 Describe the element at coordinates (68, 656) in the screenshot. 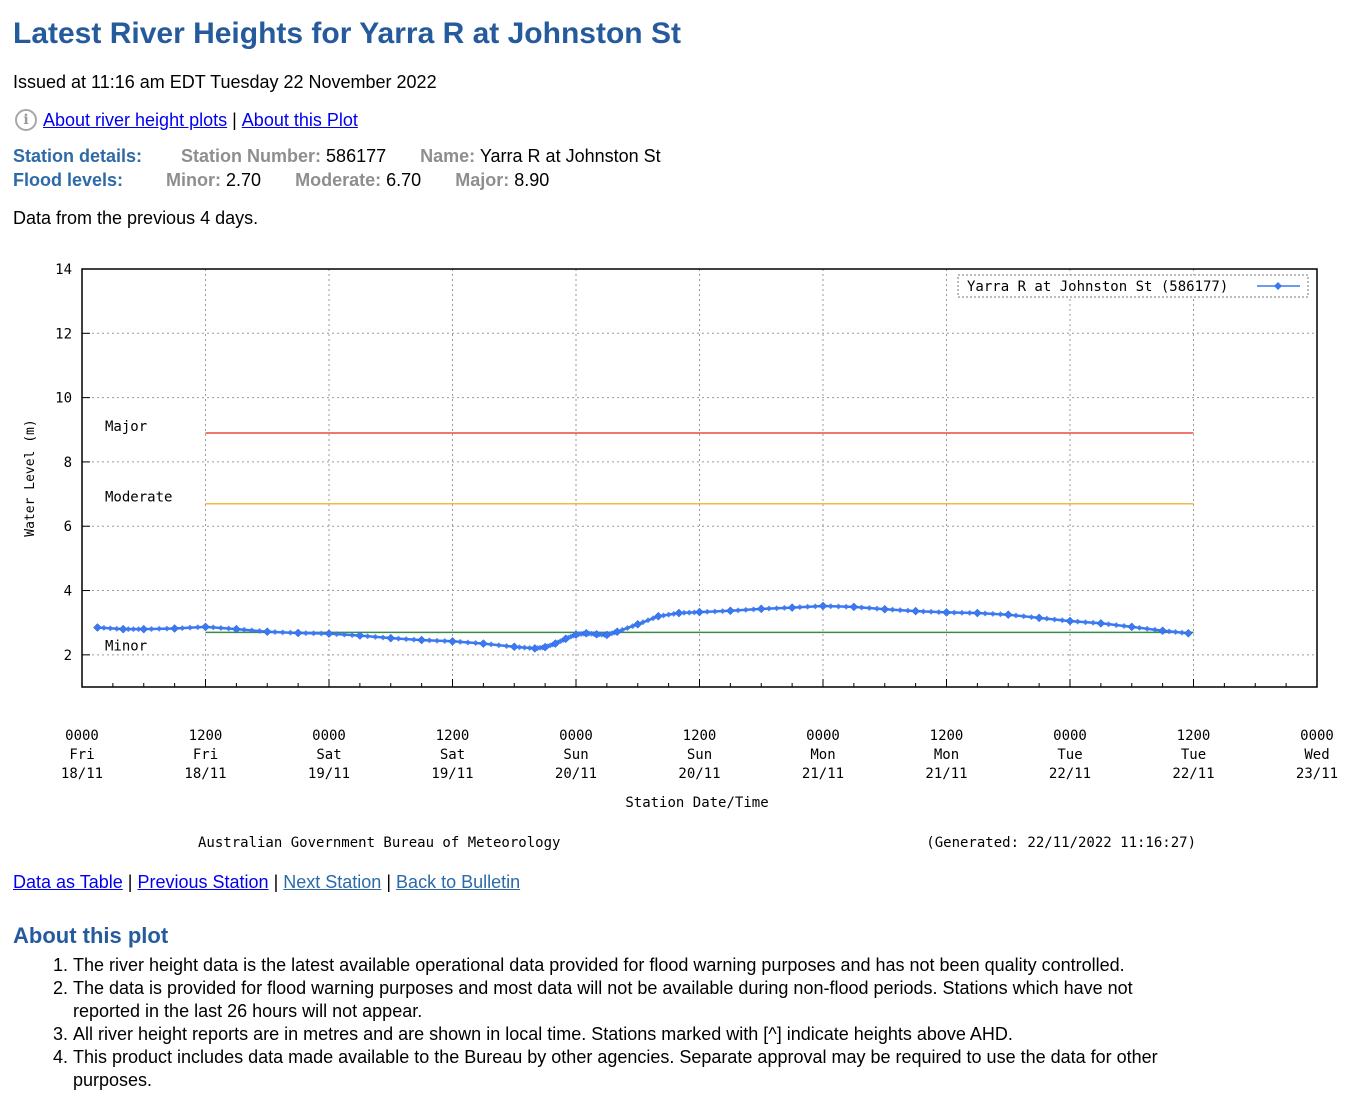

I see `y-tick-label: 2` at that location.